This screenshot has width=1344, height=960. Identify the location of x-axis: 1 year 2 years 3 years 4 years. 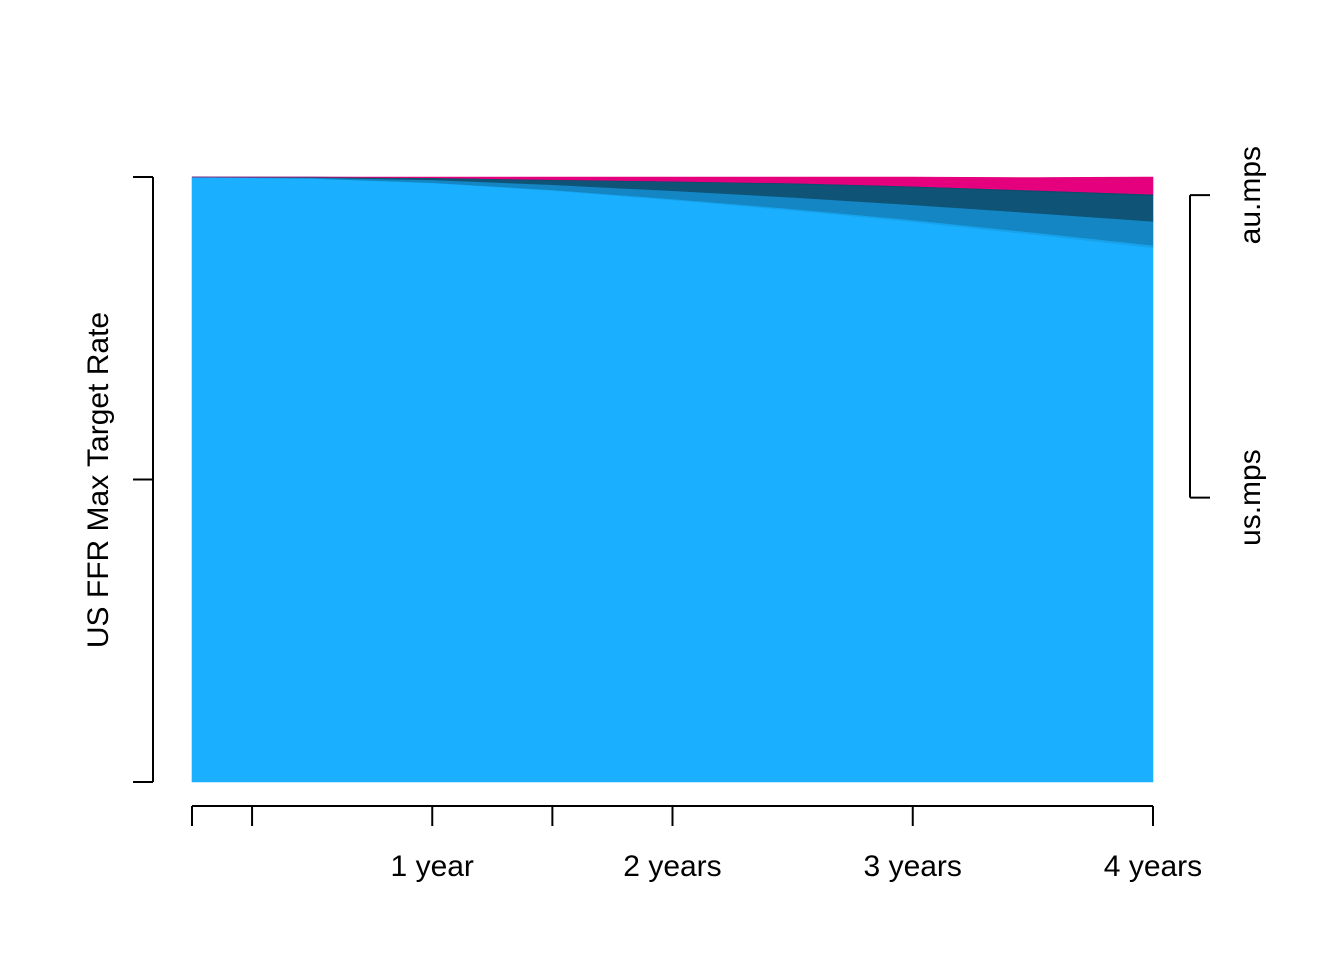
(696, 844).